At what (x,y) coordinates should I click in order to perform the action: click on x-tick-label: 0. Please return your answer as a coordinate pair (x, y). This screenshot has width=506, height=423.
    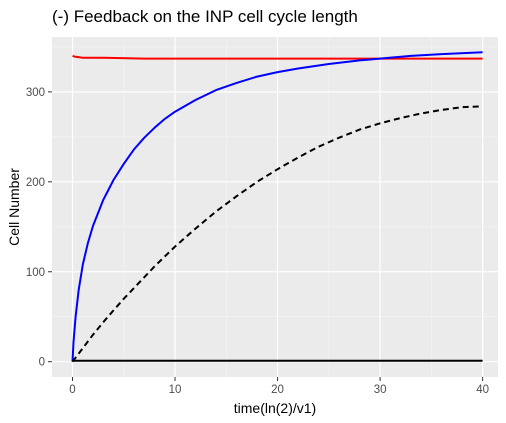
    Looking at the image, I should click on (72, 390).